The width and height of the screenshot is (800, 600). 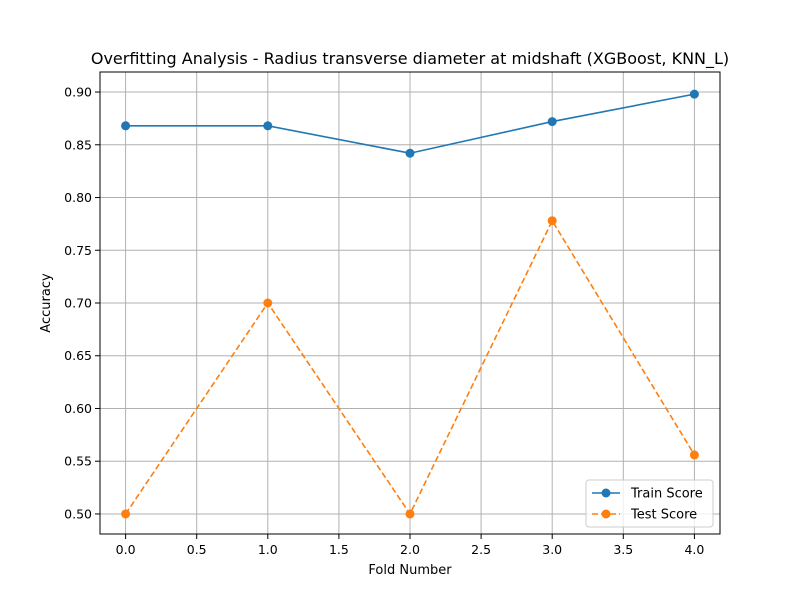 What do you see at coordinates (410, 549) in the screenshot?
I see `x-tick-label: 2.0` at bounding box center [410, 549].